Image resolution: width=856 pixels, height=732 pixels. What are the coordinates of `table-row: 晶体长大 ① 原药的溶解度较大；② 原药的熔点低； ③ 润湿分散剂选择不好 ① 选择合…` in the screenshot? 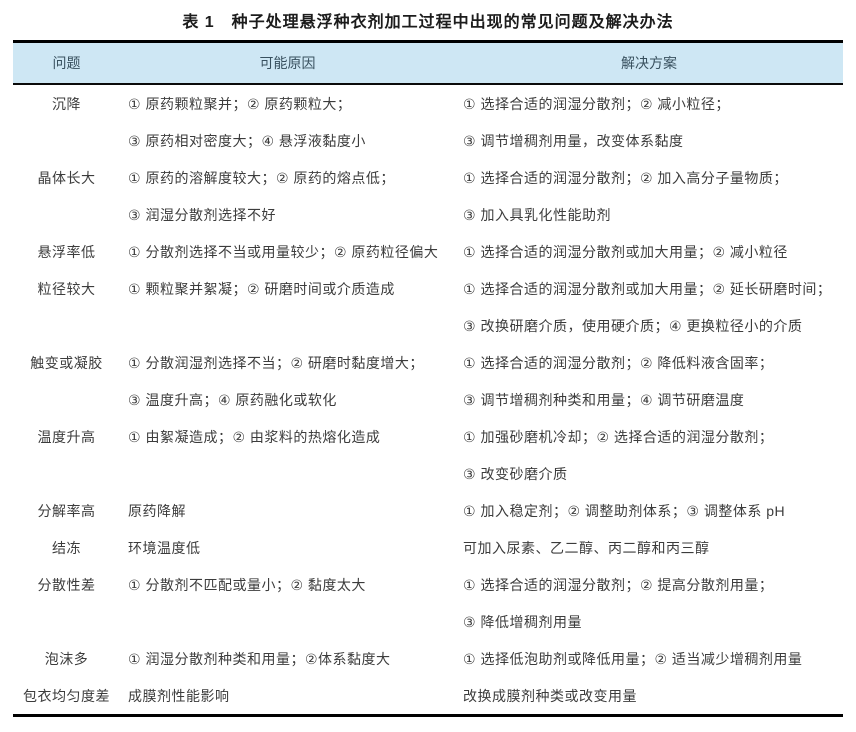 It's located at (428, 196).